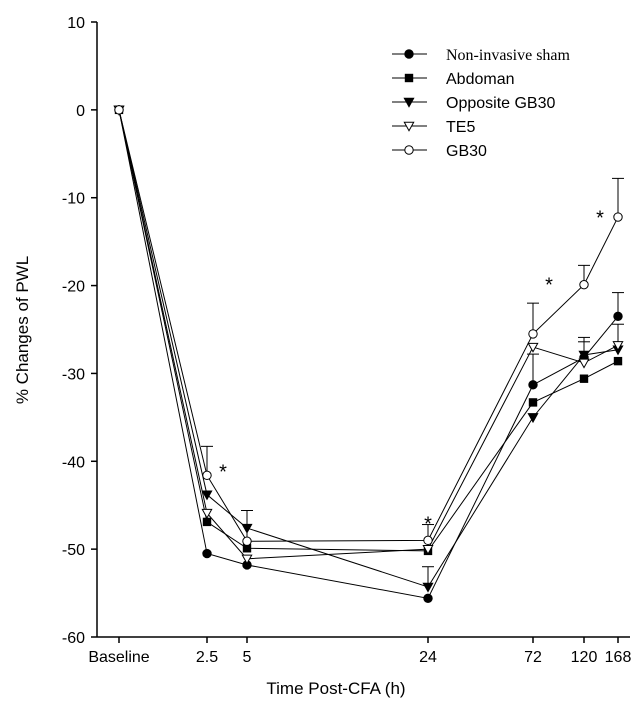 This screenshot has height=702, width=637. What do you see at coordinates (207, 657) in the screenshot?
I see `x-tick-label: 2.5` at bounding box center [207, 657].